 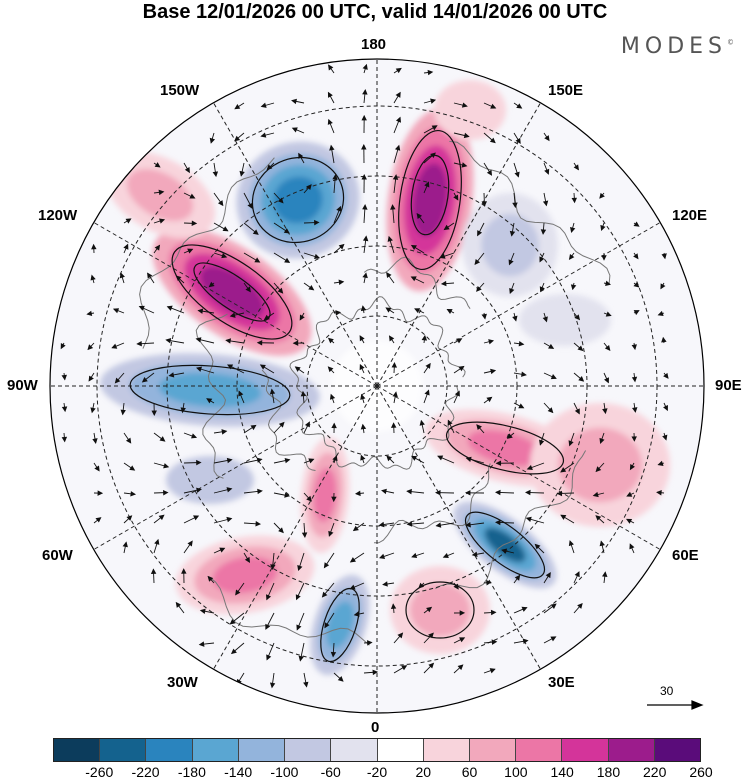 I want to click on height-contour, so click(x=232, y=292).